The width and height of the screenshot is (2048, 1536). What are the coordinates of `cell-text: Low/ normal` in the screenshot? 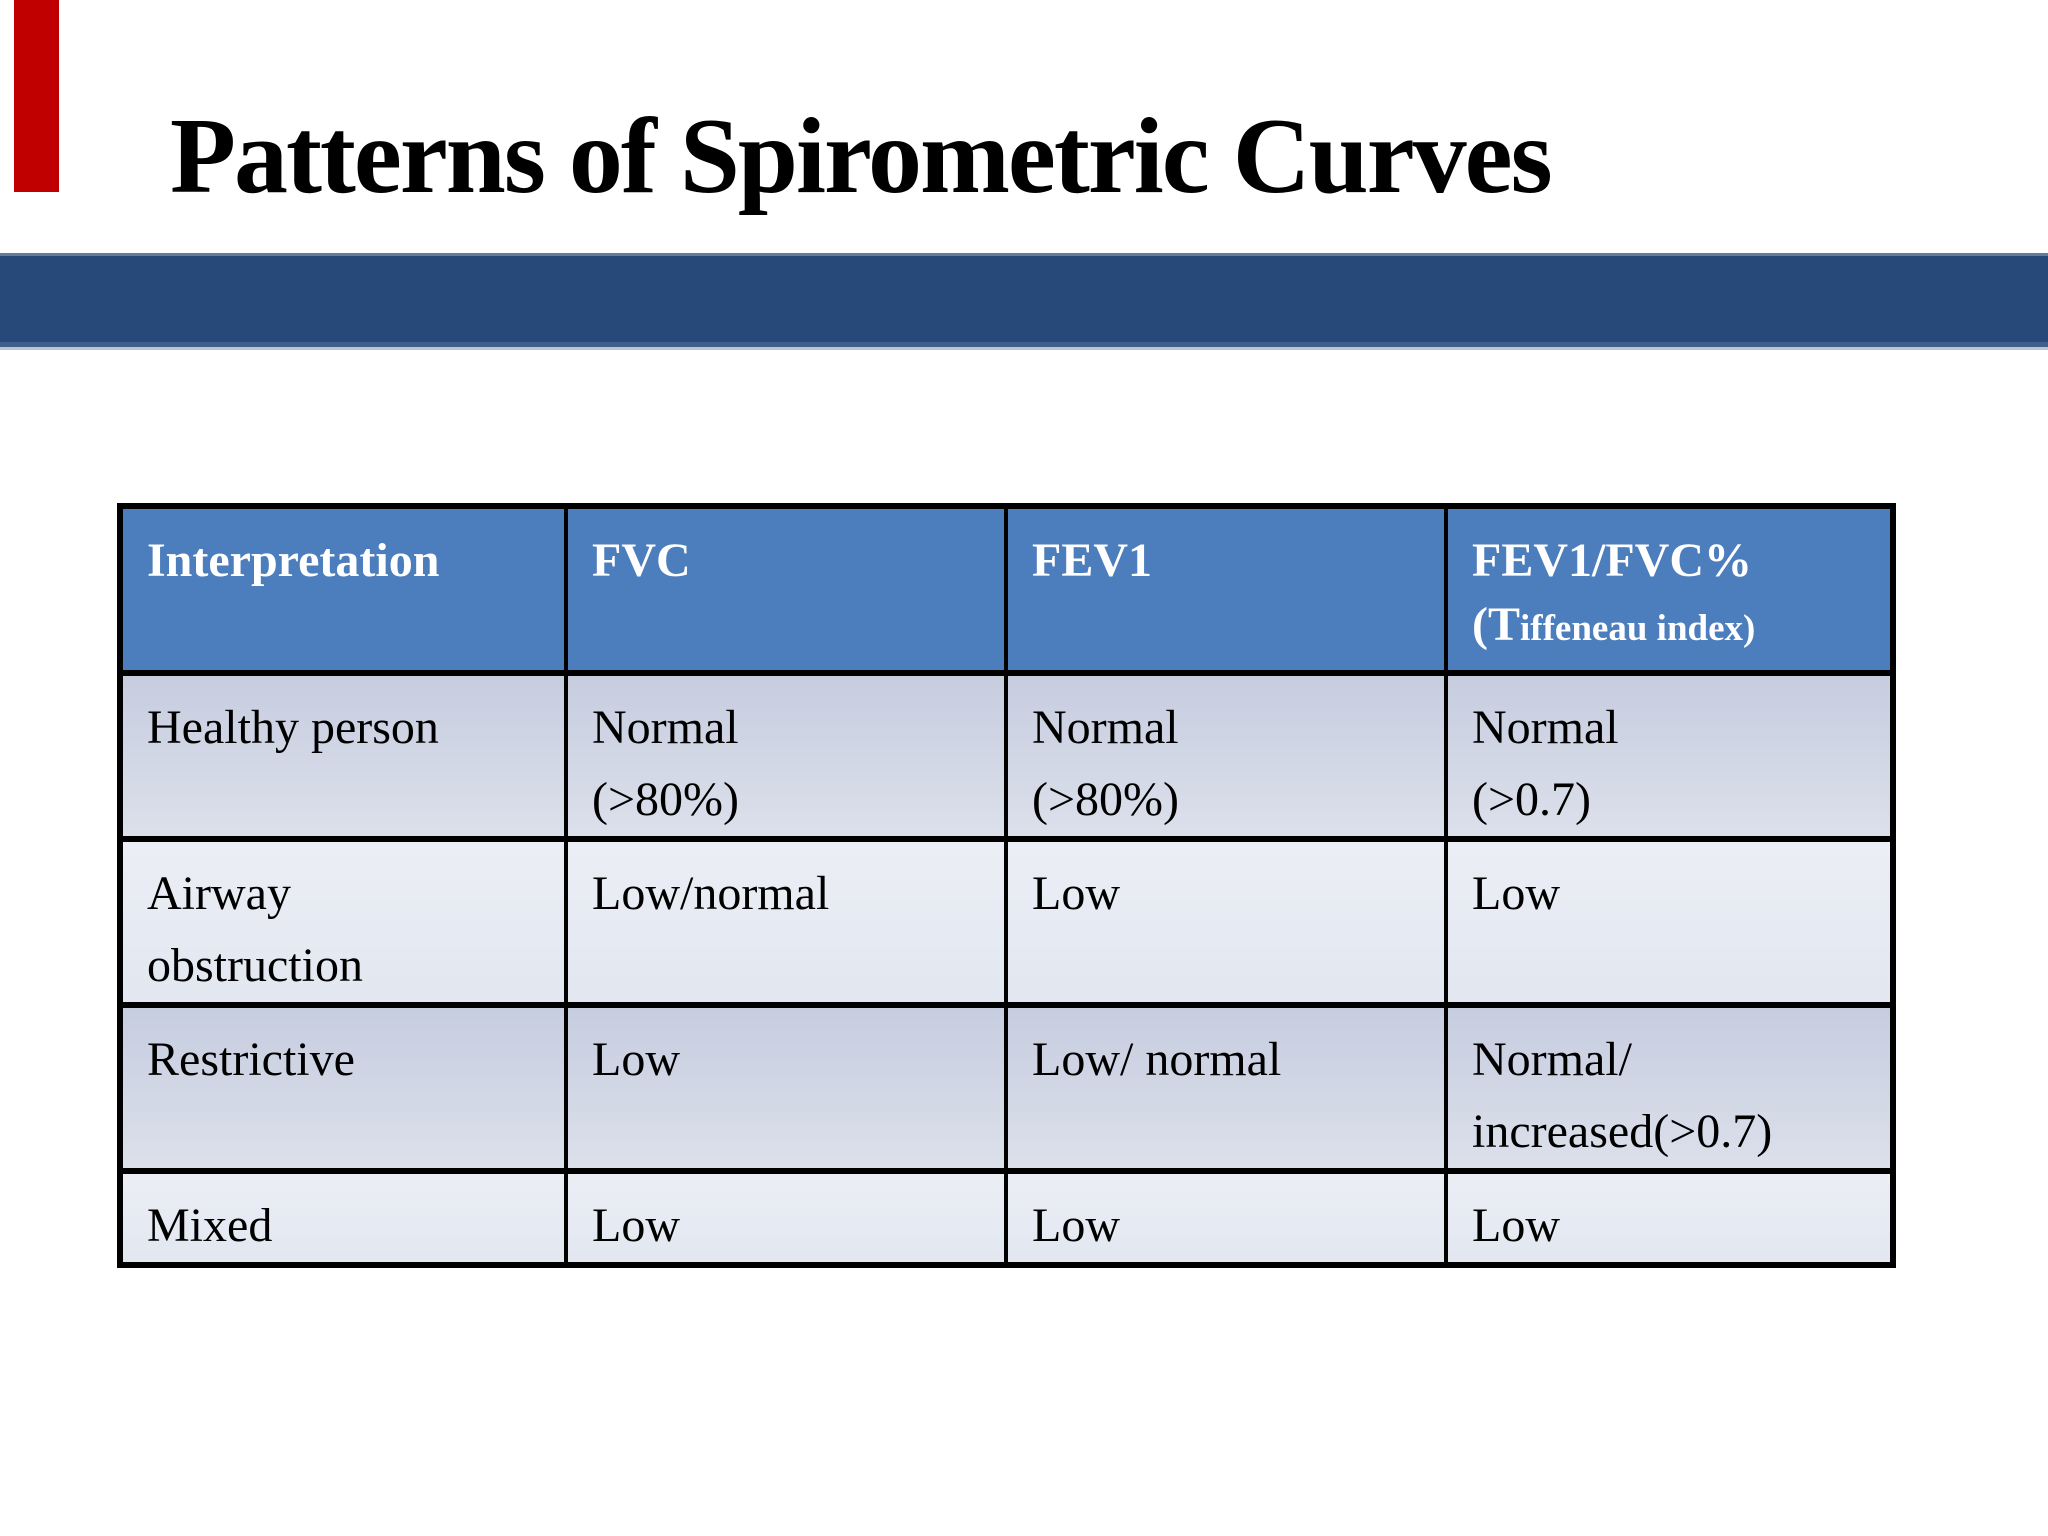 It's located at (1157, 1059).